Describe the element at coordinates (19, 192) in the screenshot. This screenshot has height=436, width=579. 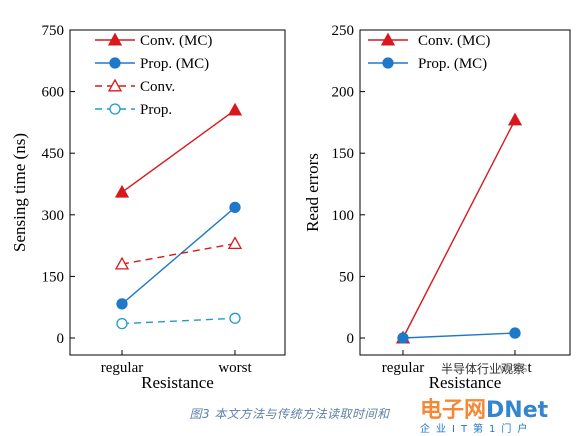
I see `y-axis-title: Sensing time (ns)` at that location.